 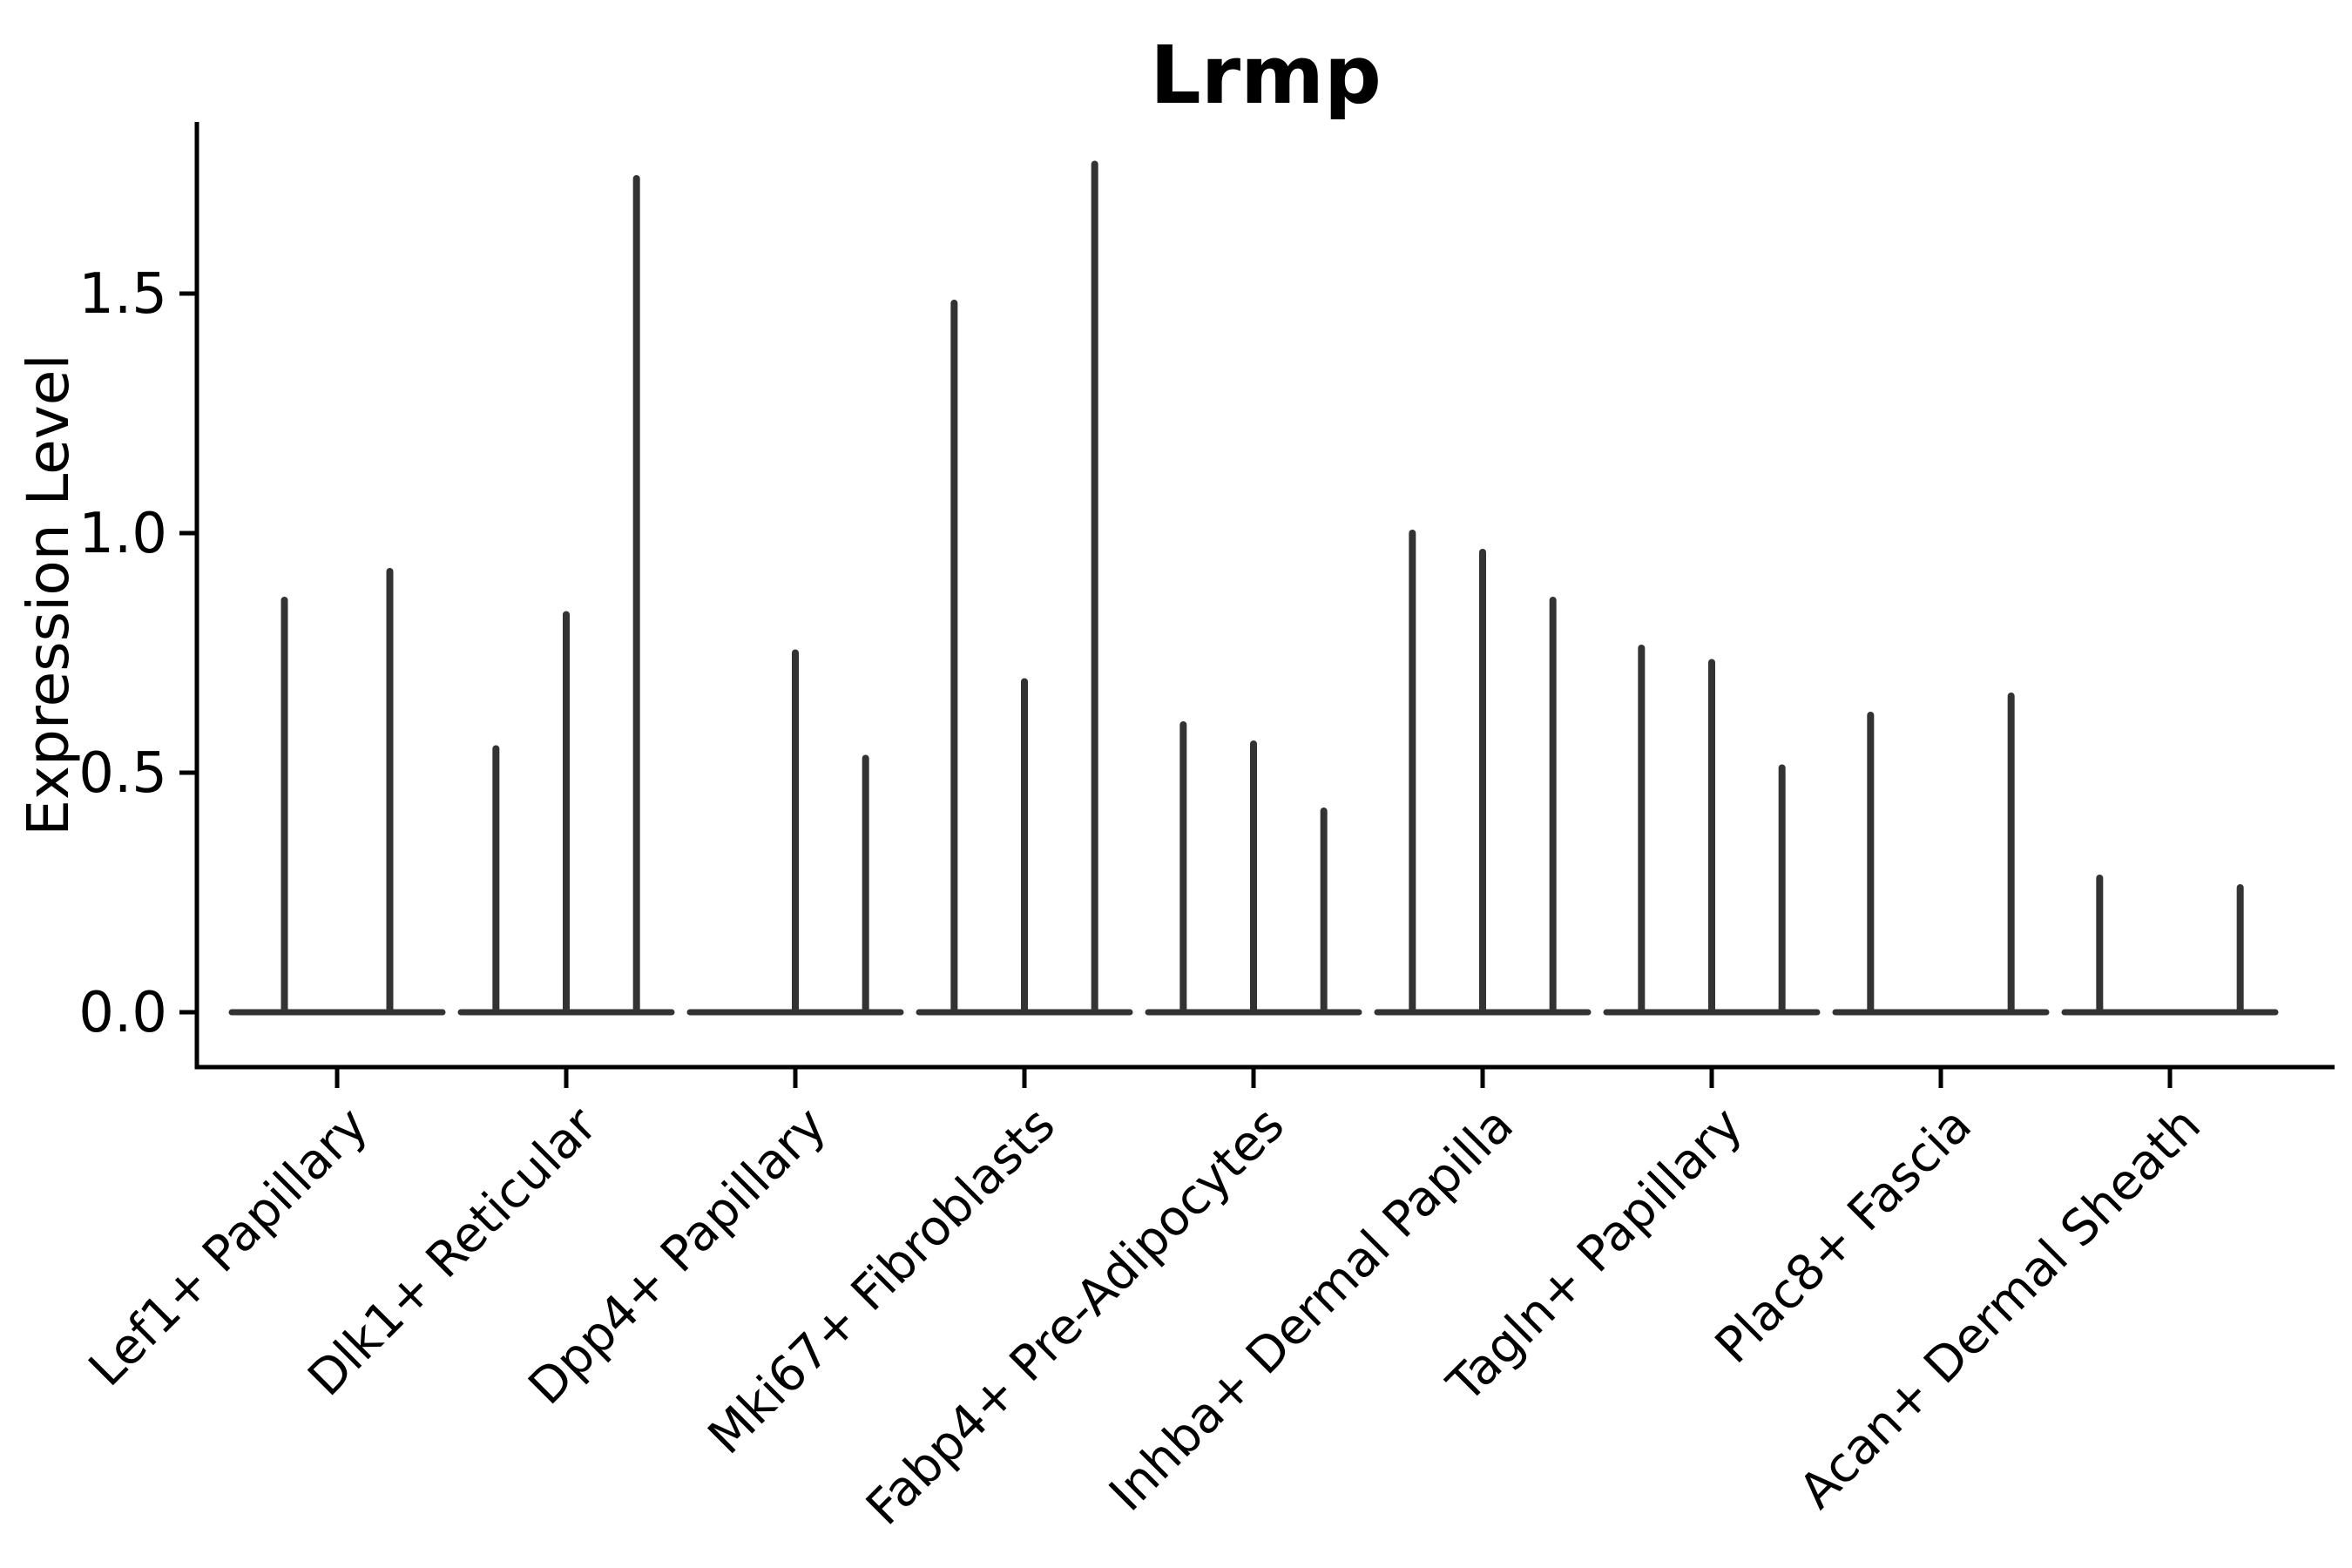 I want to click on y-axis-label: Expression Level, so click(x=48, y=594).